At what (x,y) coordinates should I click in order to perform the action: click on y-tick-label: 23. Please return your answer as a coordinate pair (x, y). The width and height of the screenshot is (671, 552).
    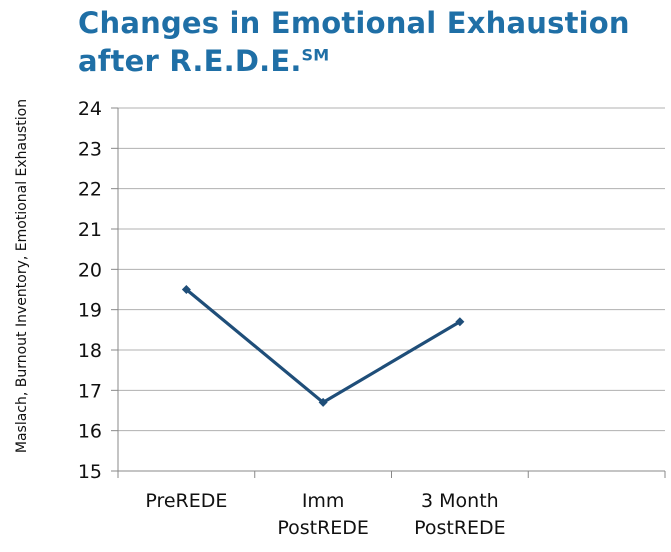
    Looking at the image, I should click on (90, 149).